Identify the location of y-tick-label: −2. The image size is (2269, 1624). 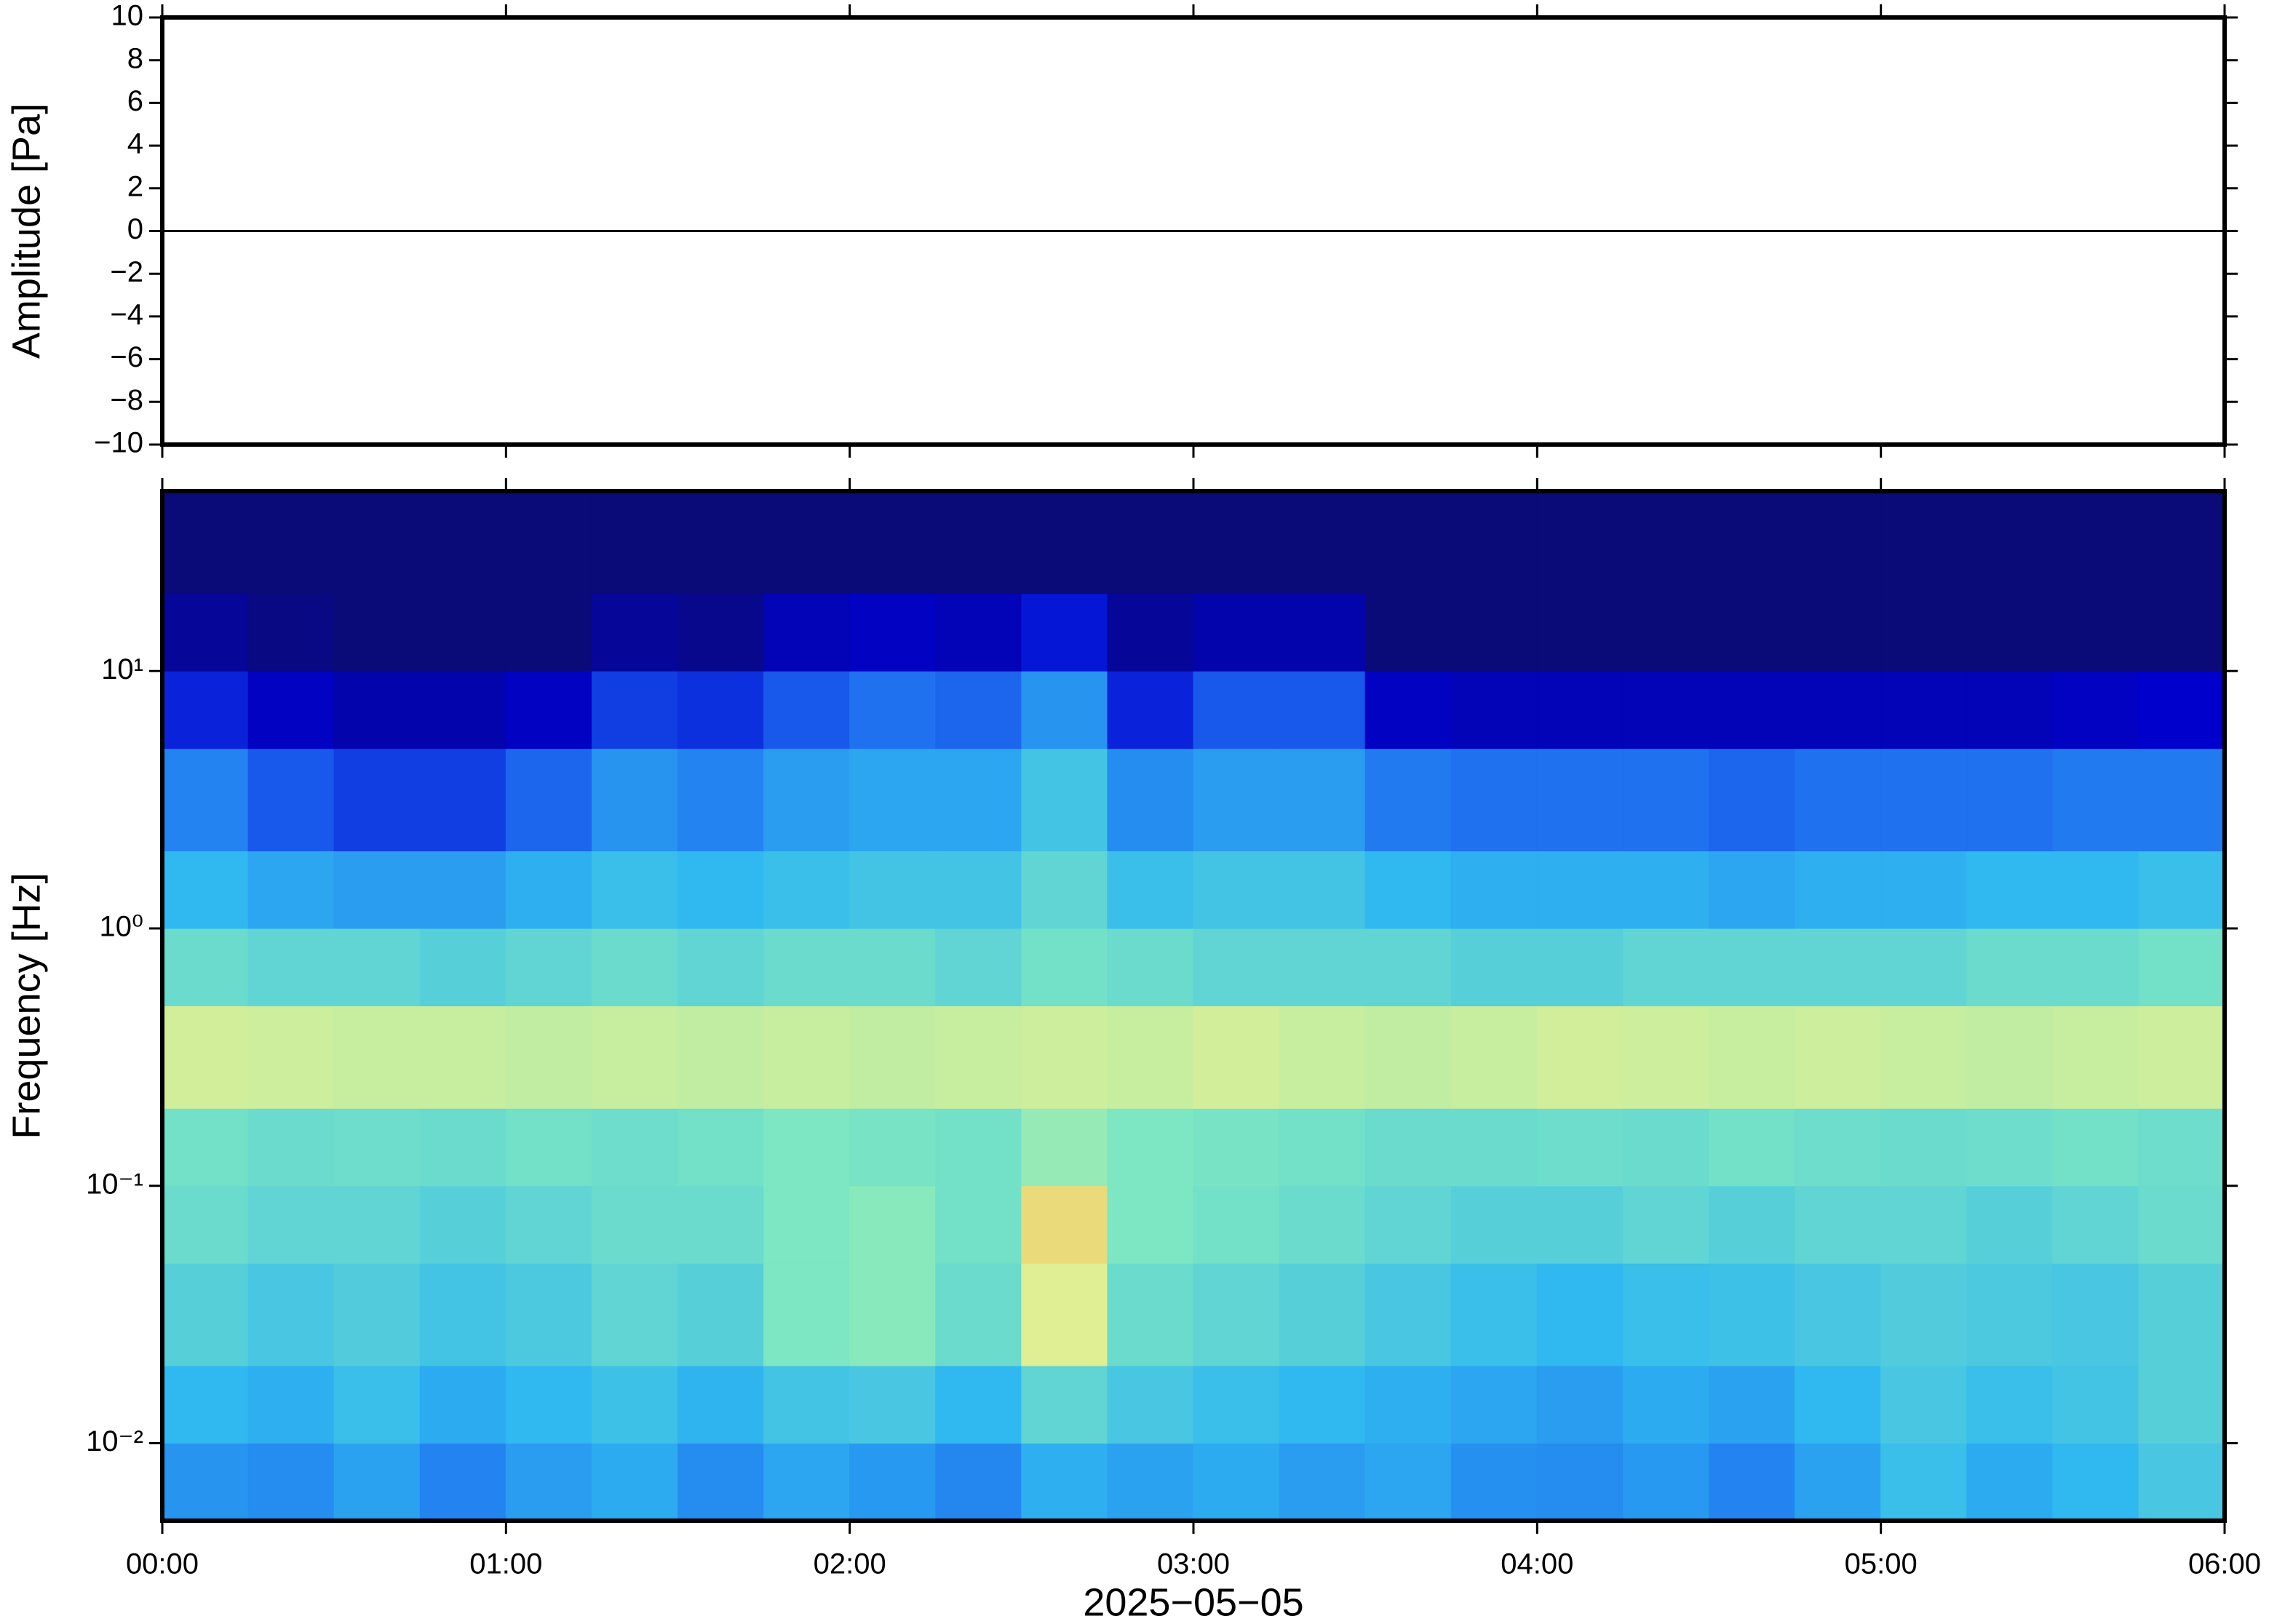
(126, 272).